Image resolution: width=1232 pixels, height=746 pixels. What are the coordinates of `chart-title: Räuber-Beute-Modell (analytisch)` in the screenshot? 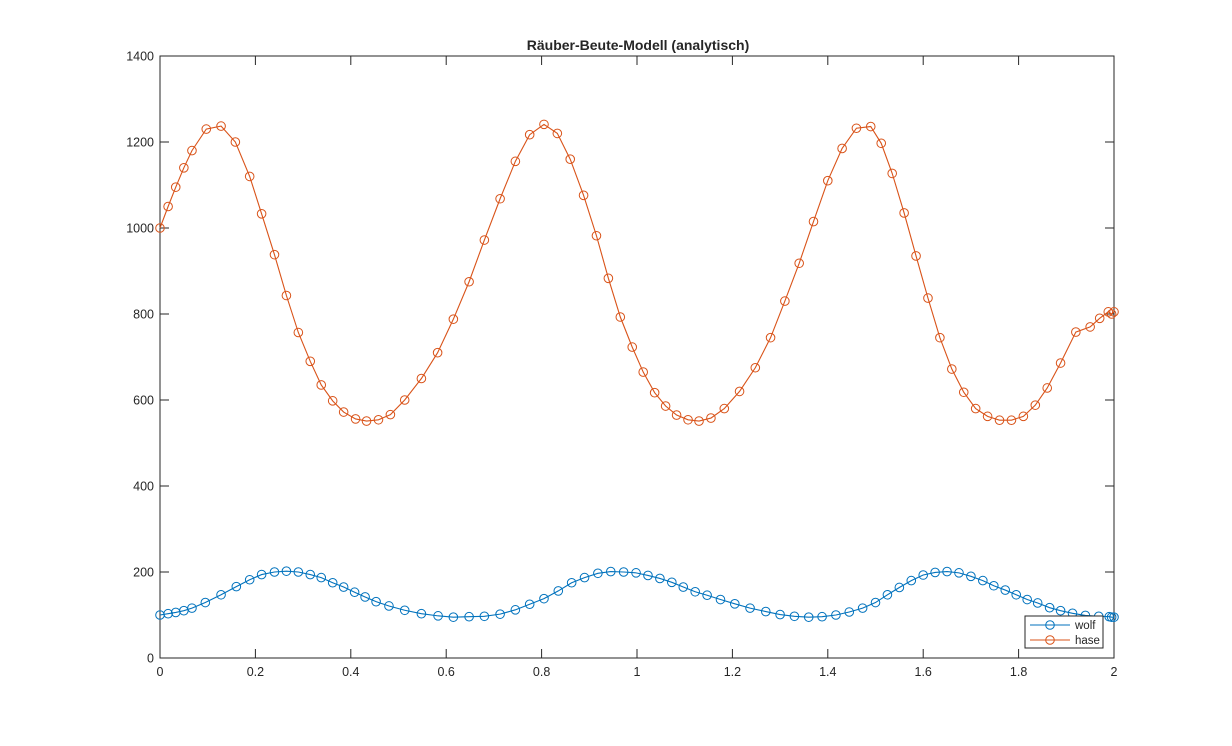 It's located at (638, 45).